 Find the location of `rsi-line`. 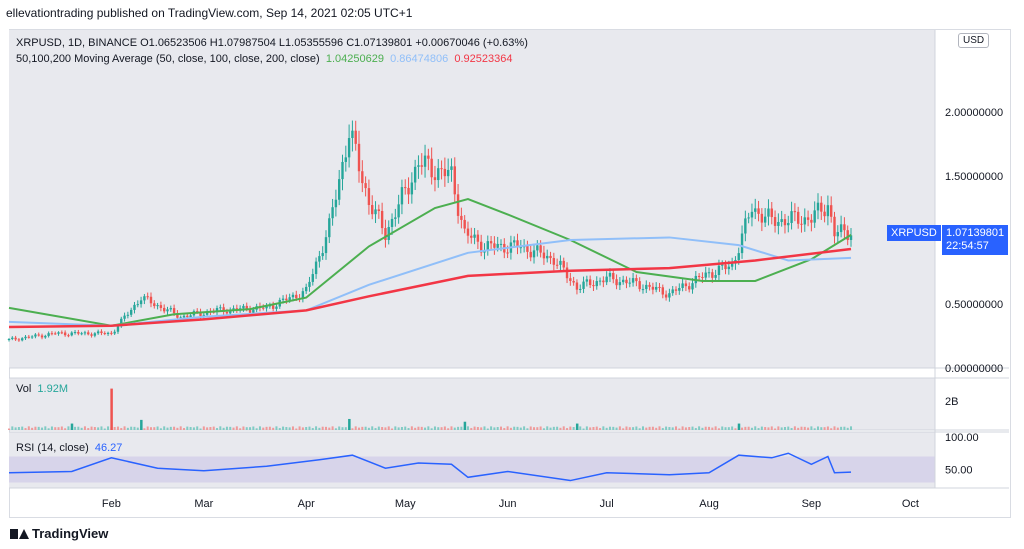

rsi-line is located at coordinates (430, 467).